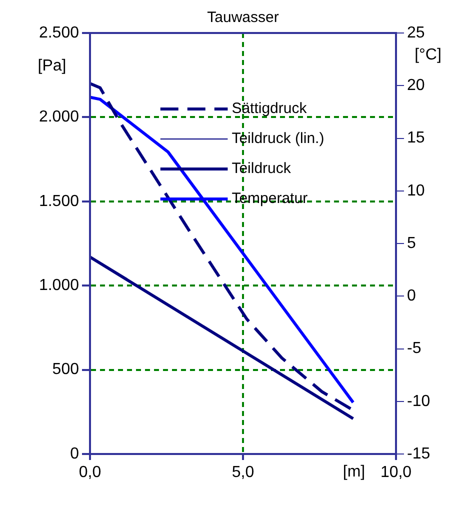  Describe the element at coordinates (262, 169) in the screenshot. I see `legend-label: Teildruck` at that location.